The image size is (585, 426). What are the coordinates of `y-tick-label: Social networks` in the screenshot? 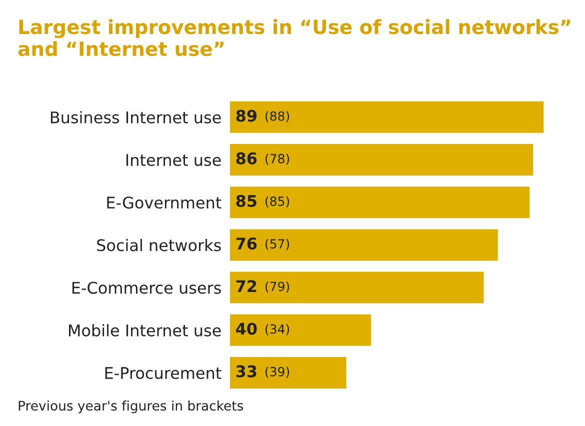 It's located at (159, 245).